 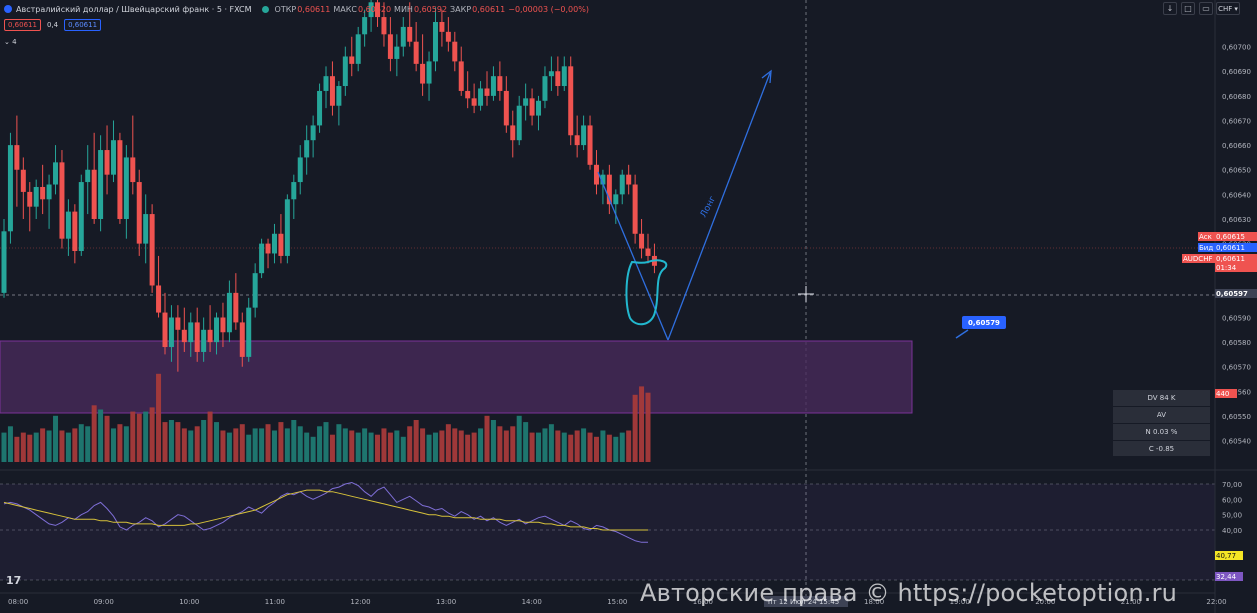 I want to click on minus-icon: ▭, so click(x=1206, y=8).